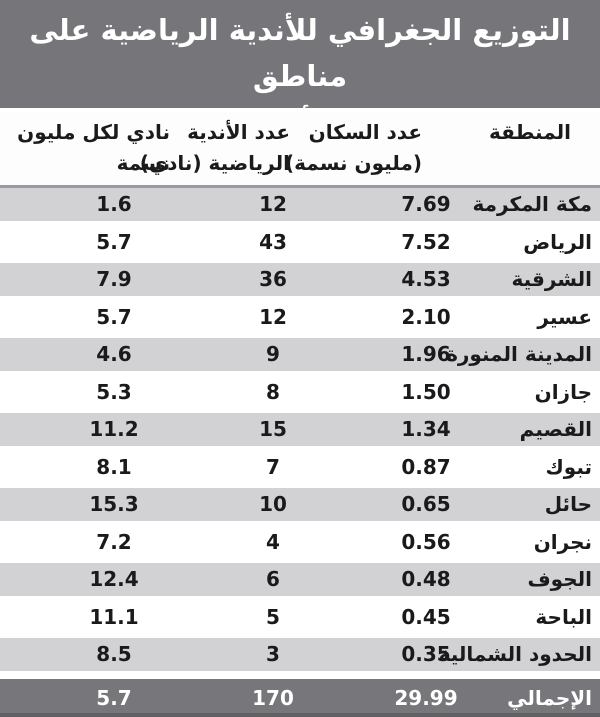 Image resolution: width=600 pixels, height=717 pixels. I want to click on population-value: 1.96, so click(426, 354).